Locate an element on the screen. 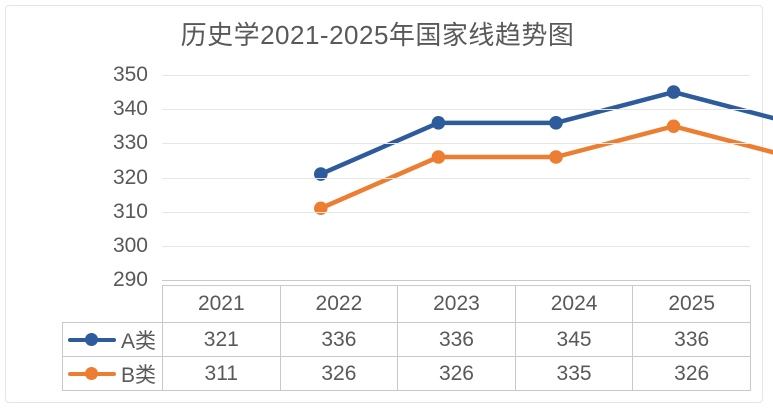 The height and width of the screenshot is (414, 773). y-tick-label-310: 310 is located at coordinates (130, 211).